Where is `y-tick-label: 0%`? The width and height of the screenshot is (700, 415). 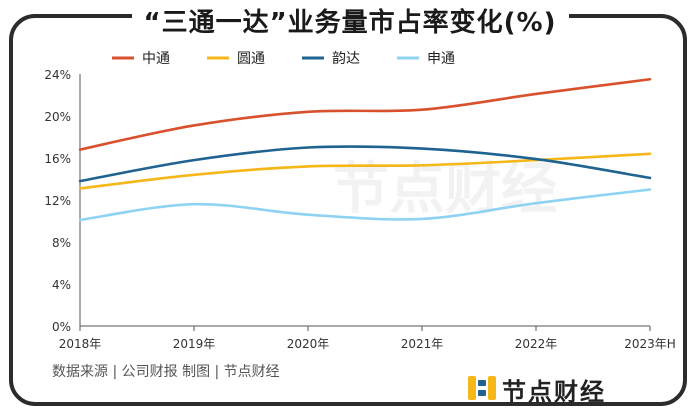
y-tick-label: 0% is located at coordinates (61, 327).